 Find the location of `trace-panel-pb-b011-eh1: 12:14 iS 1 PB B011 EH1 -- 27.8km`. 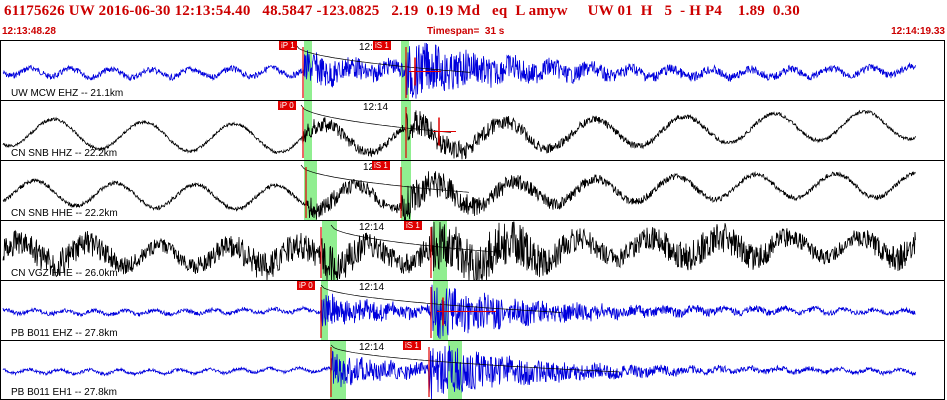

trace-panel-pb-b011-eh1: 12:14 iS 1 PB B011 EH1 -- 27.8km is located at coordinates (472, 370).